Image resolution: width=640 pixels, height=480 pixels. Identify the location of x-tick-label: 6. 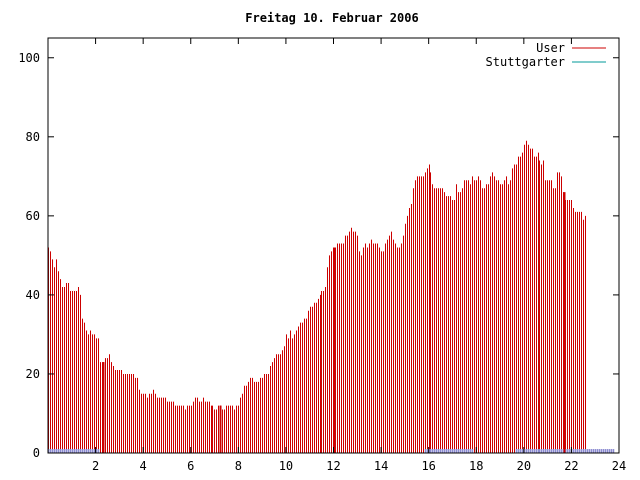
(190, 466).